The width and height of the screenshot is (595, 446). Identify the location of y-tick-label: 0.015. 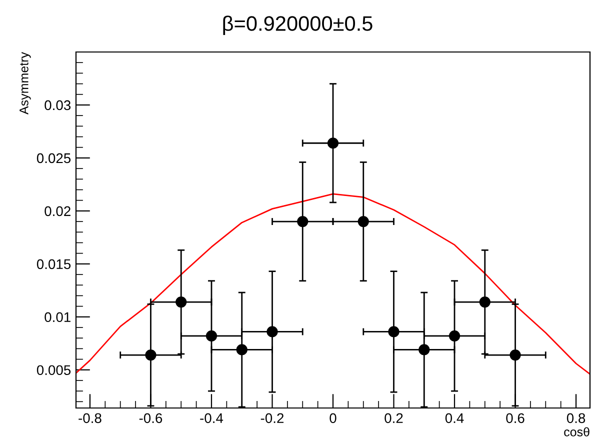
(53, 264).